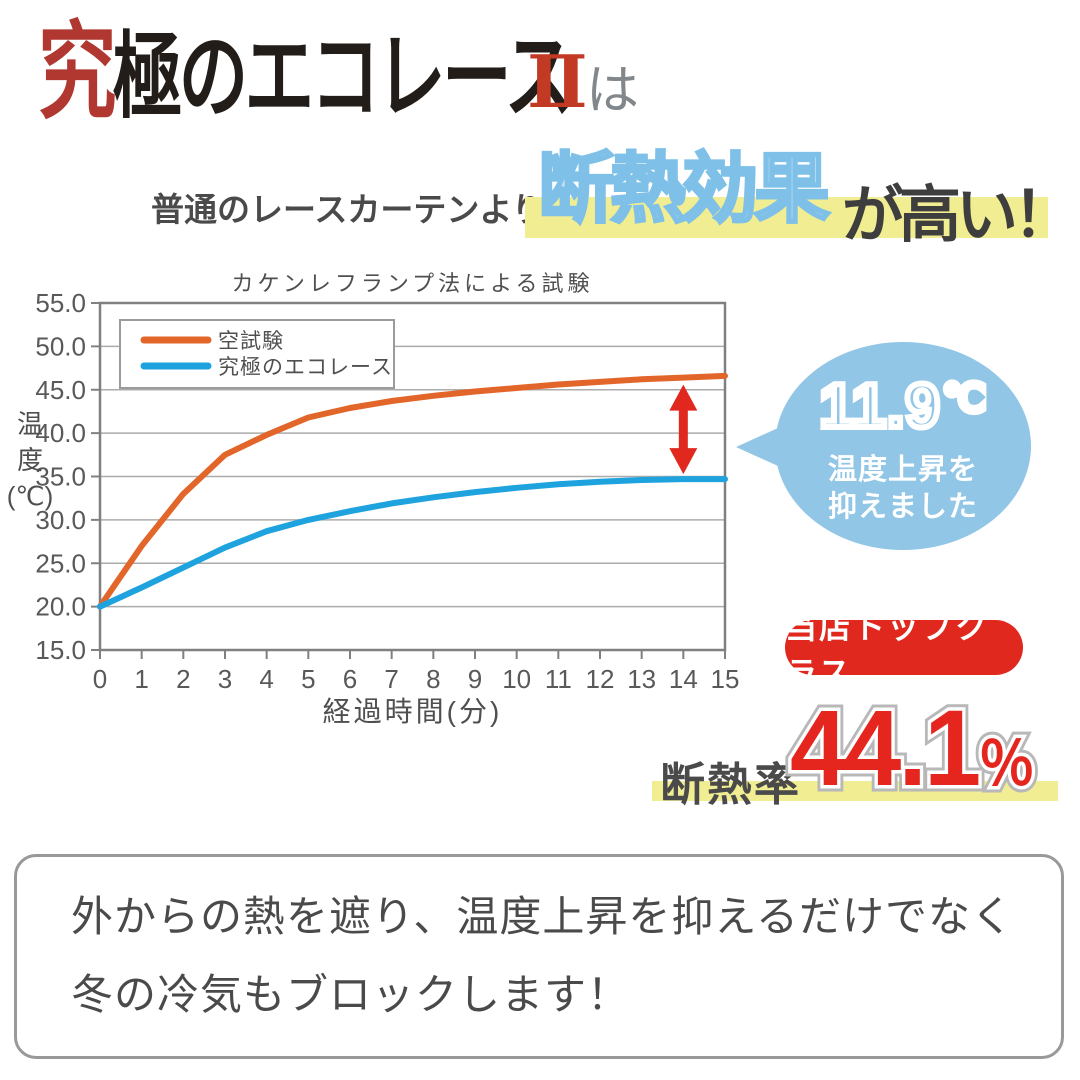 This screenshot has width=1080, height=1080. I want to click on y-axis-label: (℃), so click(30, 496).